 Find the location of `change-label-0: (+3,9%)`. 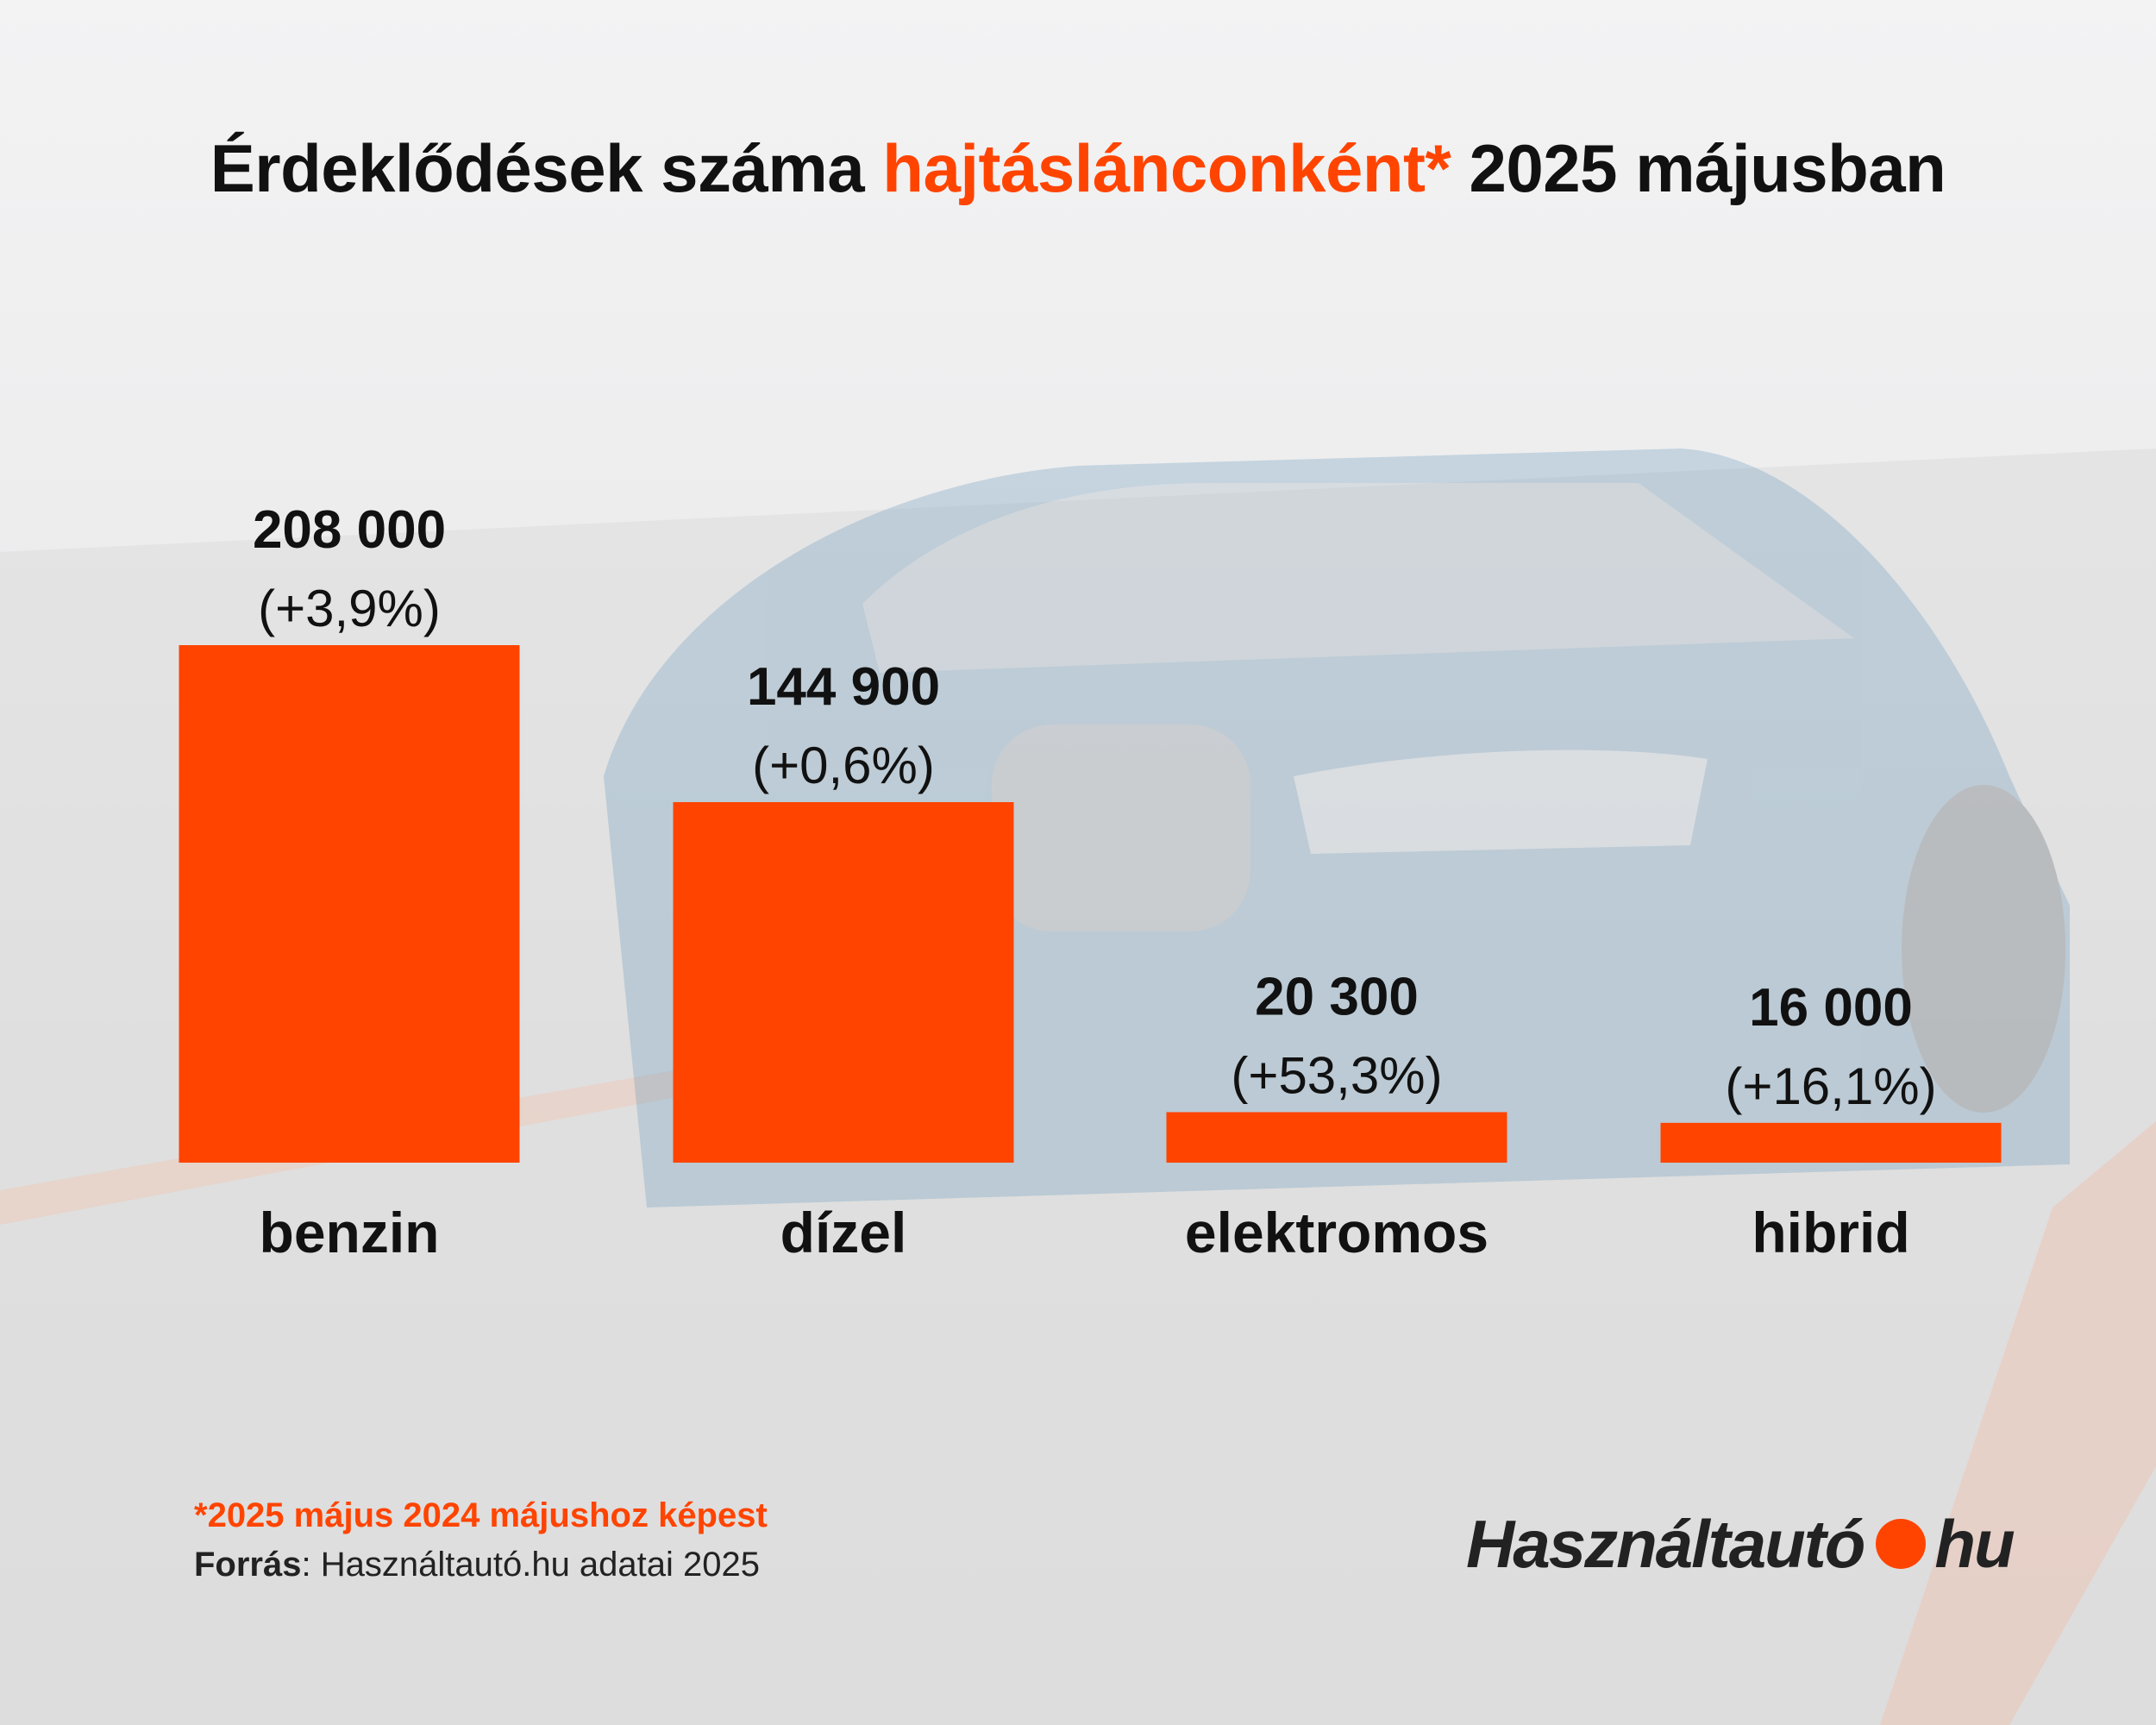

change-label-0: (+3,9%) is located at coordinates (349, 608).